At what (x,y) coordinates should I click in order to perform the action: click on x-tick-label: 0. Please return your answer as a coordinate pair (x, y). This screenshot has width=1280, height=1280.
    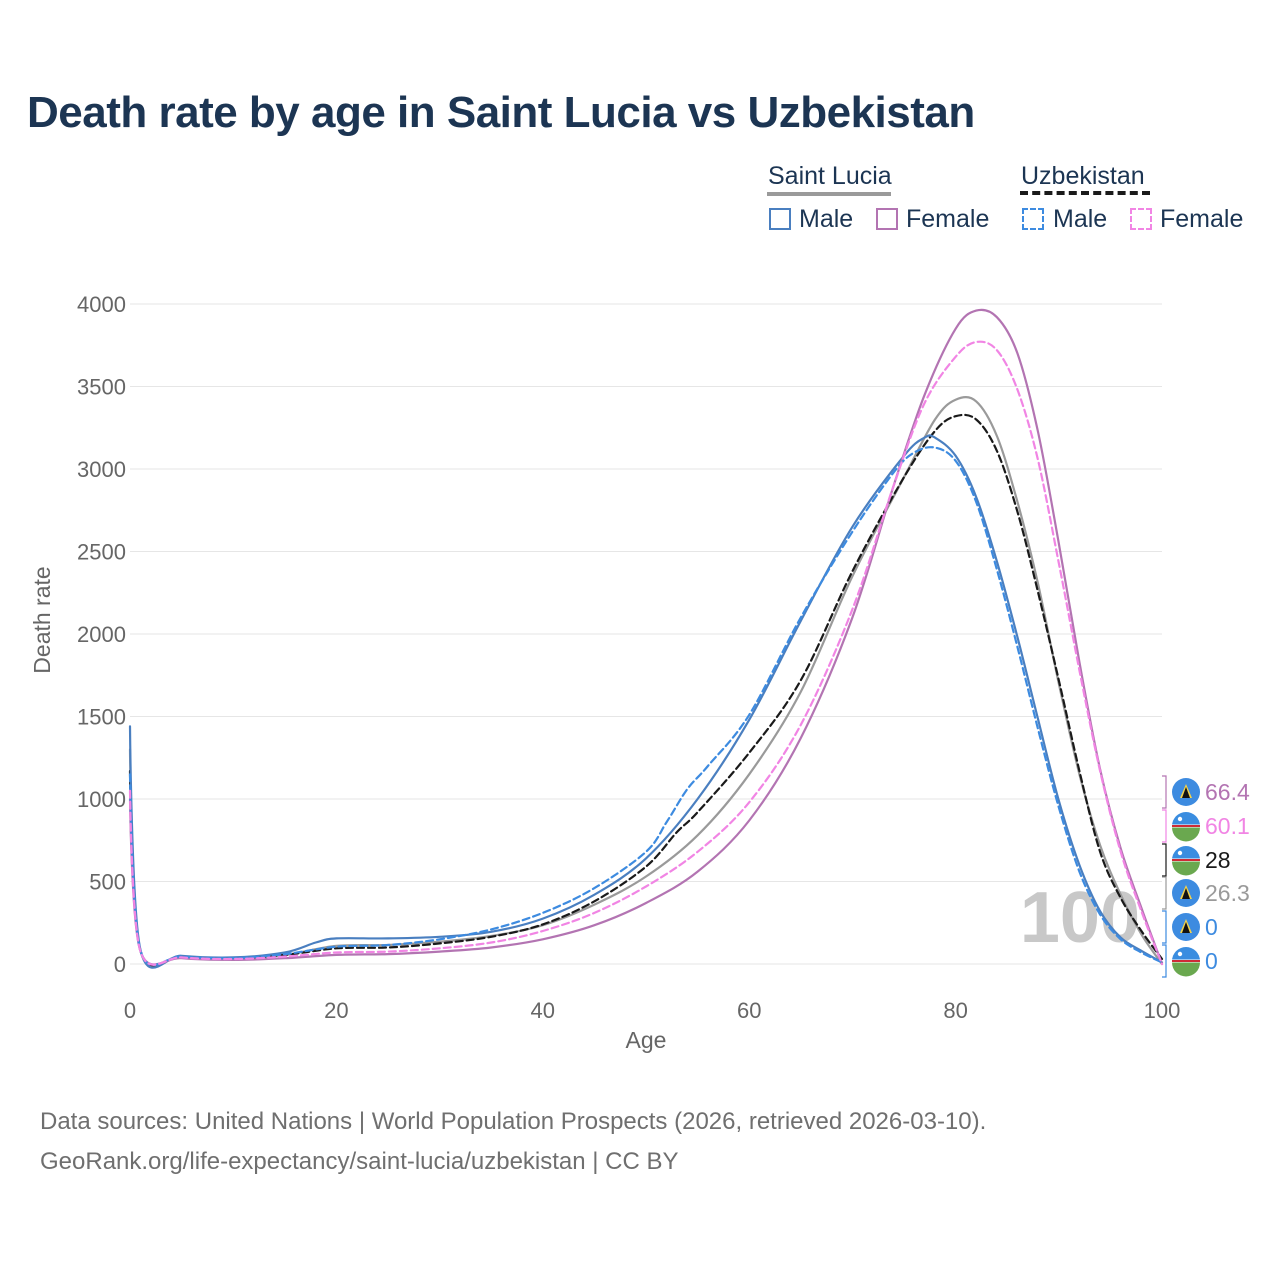
    Looking at the image, I should click on (130, 1010).